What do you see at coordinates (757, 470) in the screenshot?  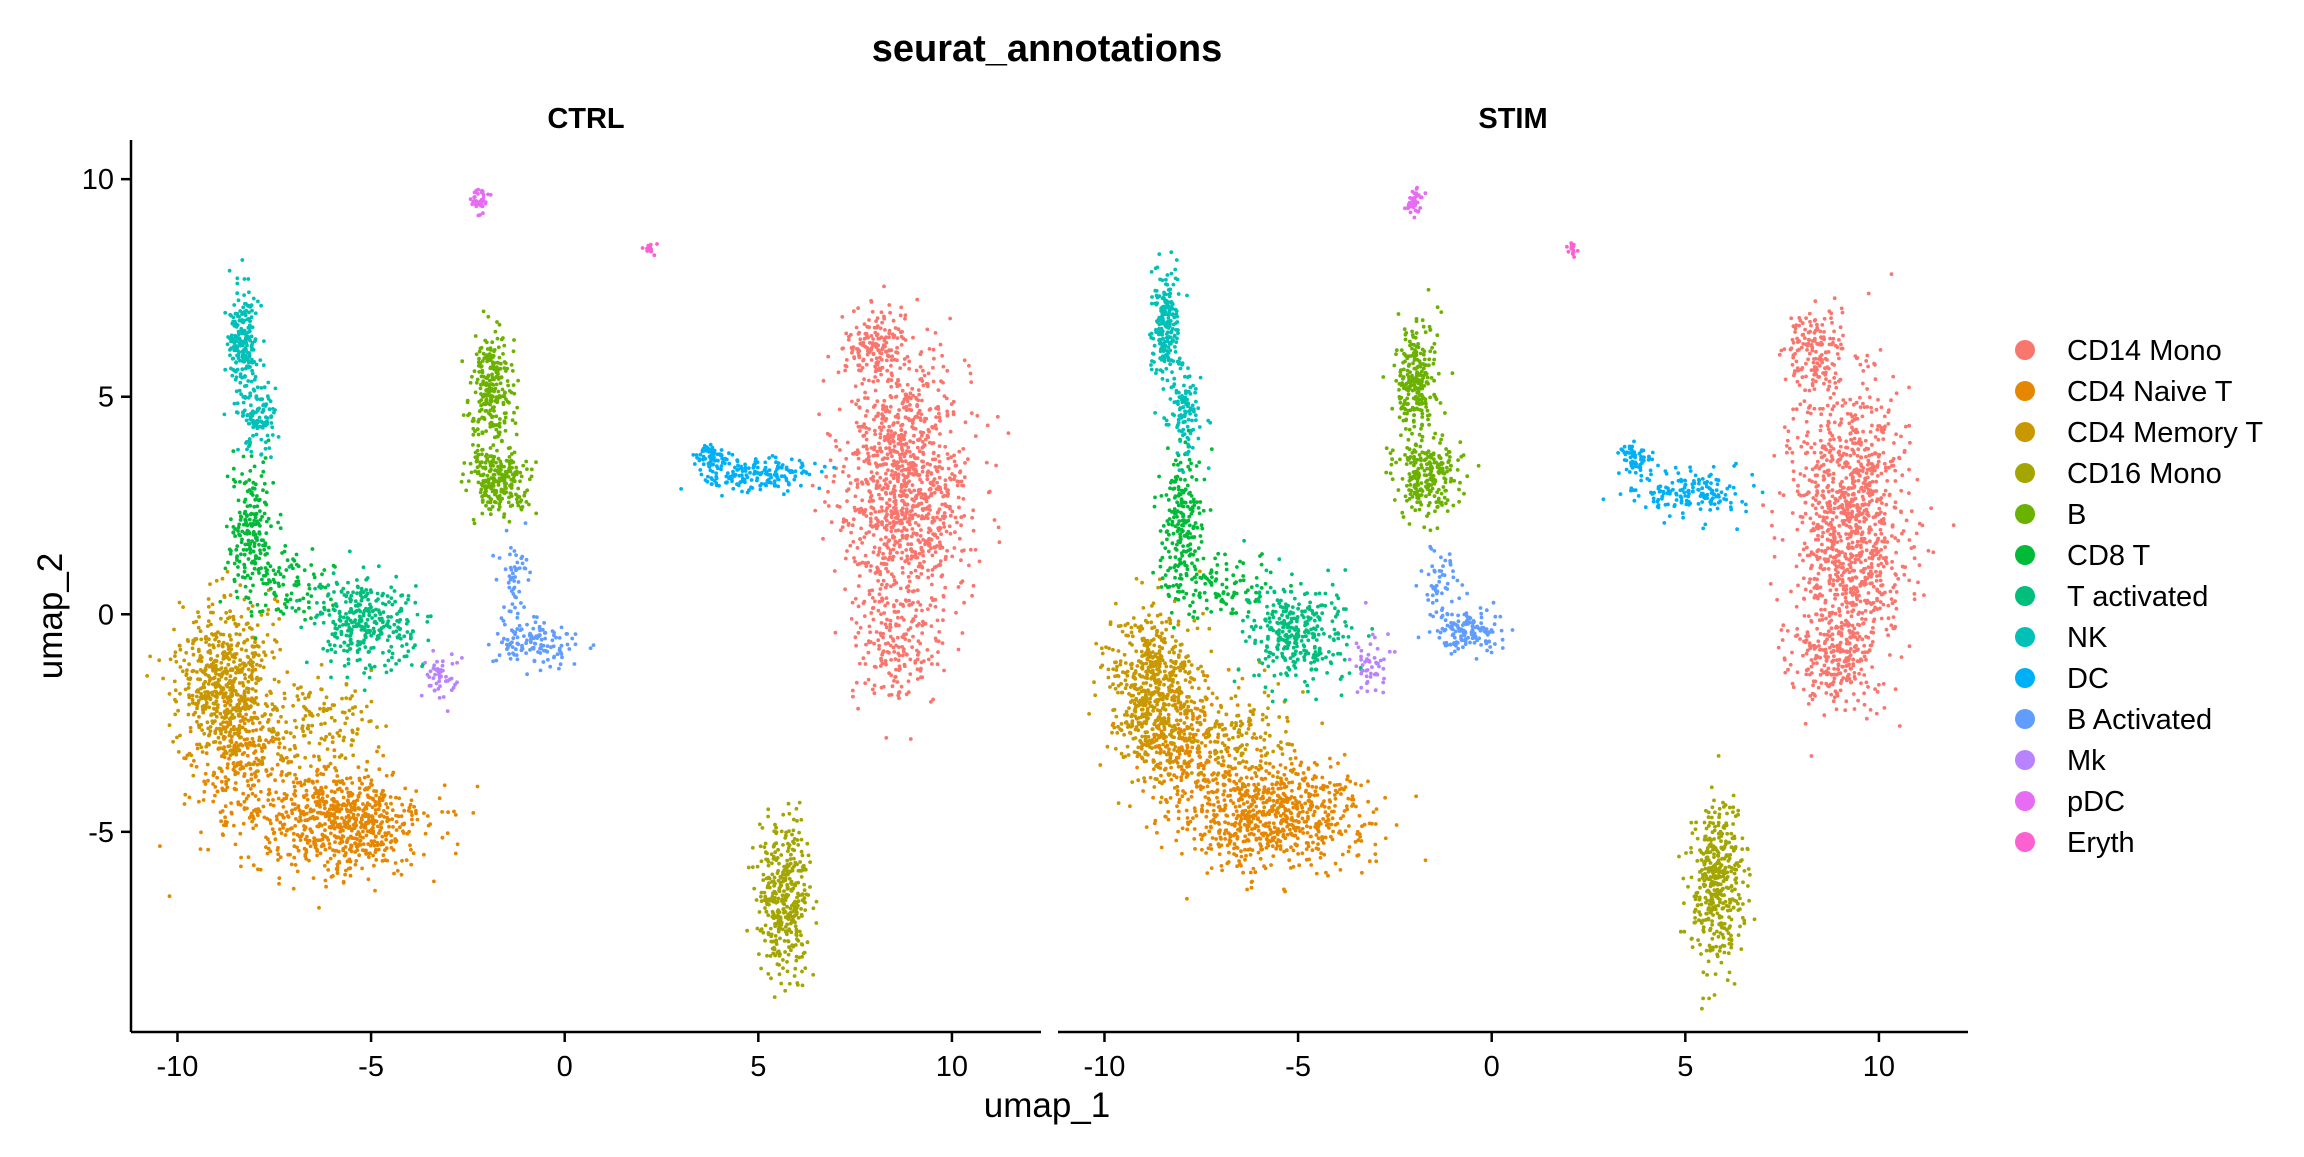 I see `series-dc` at bounding box center [757, 470].